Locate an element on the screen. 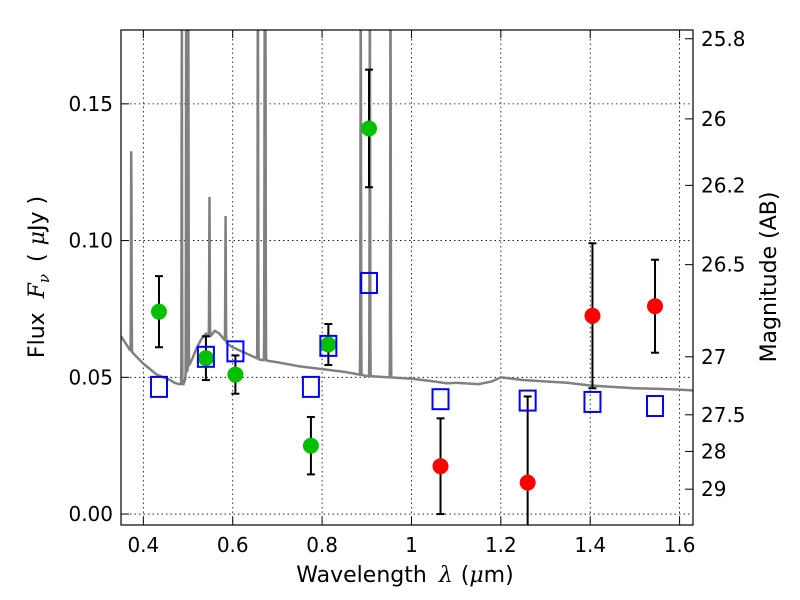 The width and height of the screenshot is (800, 600). x-tick-label: 0.4 is located at coordinates (143, 545).